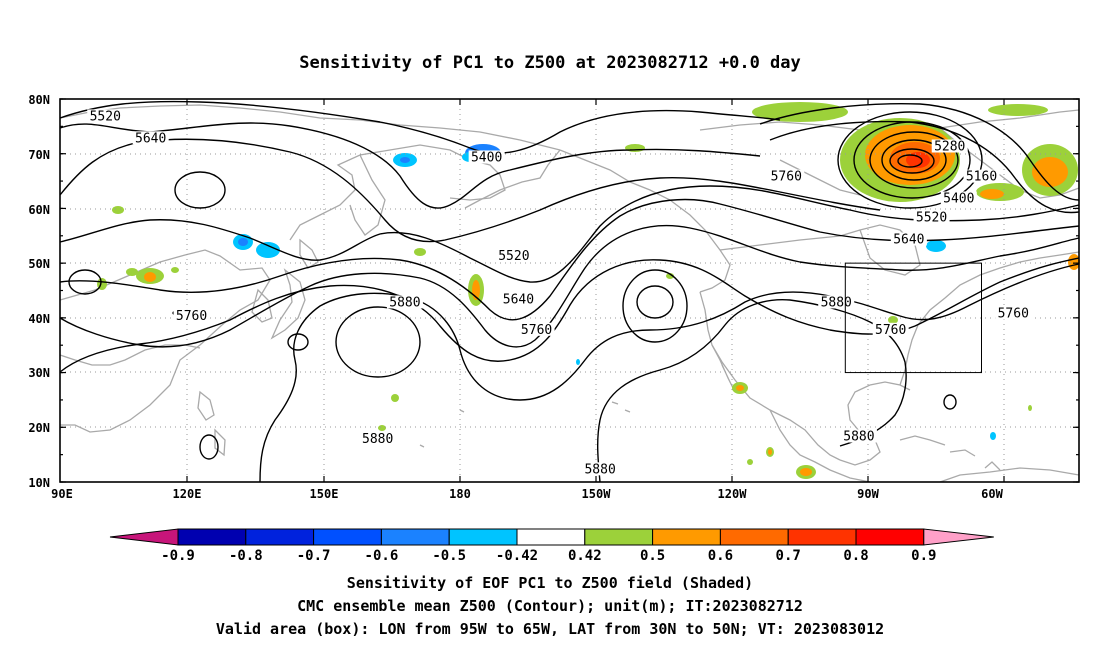  I want to click on lat-label: 40N, so click(39, 319).